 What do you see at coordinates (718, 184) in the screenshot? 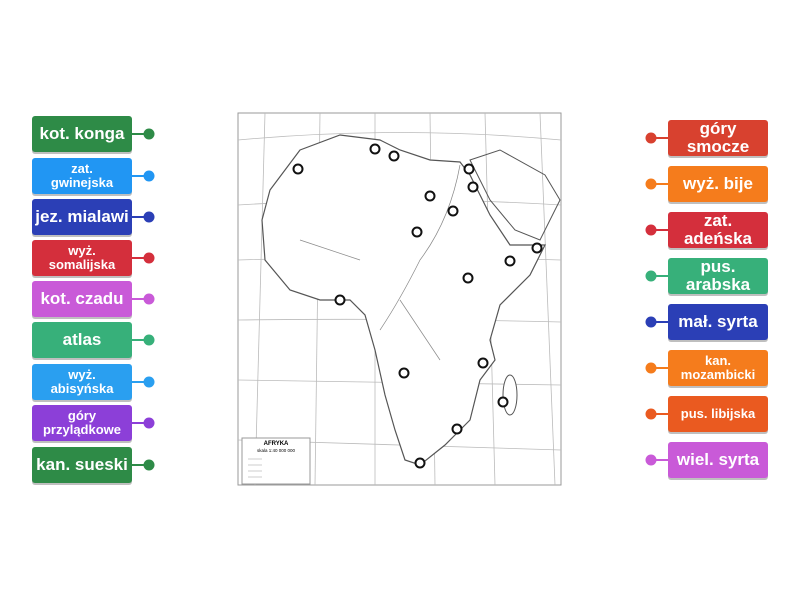
I see `label-tile: wyż. bije` at bounding box center [718, 184].